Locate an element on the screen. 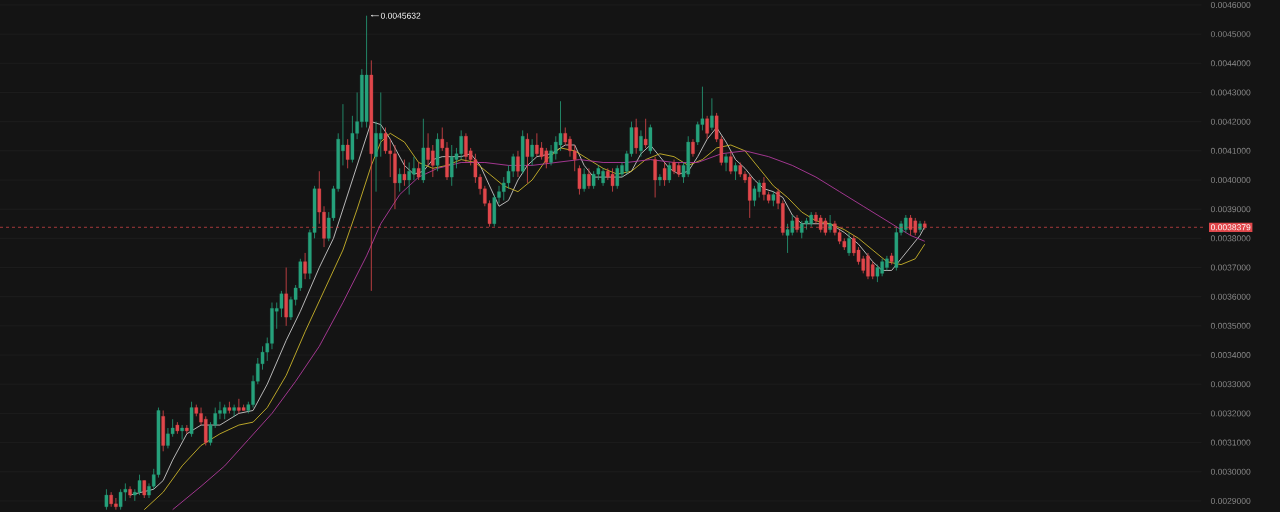 Image resolution: width=1280 pixels, height=512 pixels. ref-line-label: 0.0038379 is located at coordinates (1230, 227).